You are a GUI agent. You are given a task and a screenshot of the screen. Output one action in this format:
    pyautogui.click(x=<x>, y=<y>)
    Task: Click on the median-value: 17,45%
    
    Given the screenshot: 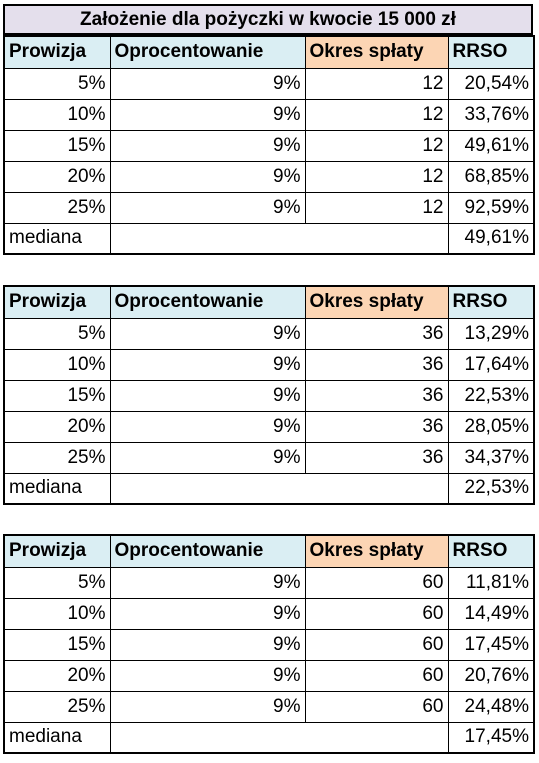 What is the action you would take?
    pyautogui.click(x=491, y=737)
    